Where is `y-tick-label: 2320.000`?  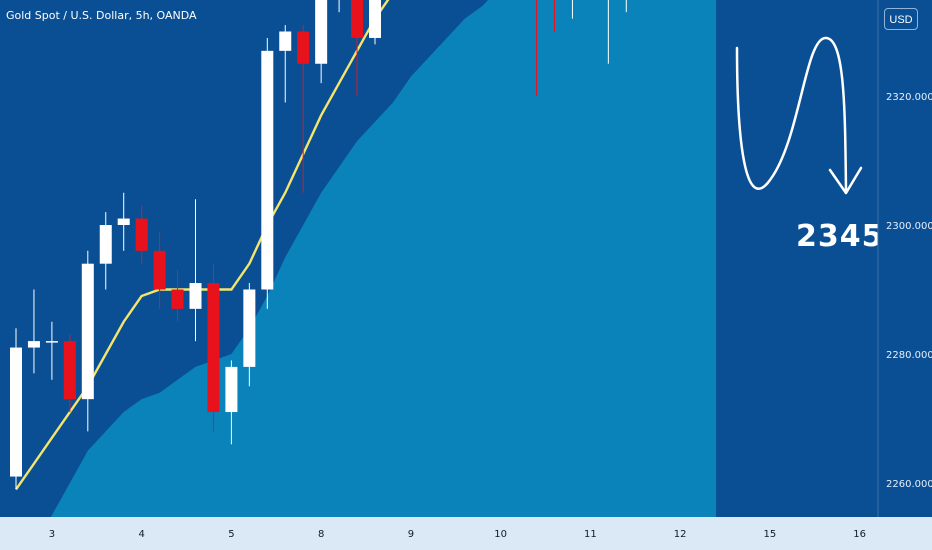 y-tick-label: 2320.000 is located at coordinates (909, 97).